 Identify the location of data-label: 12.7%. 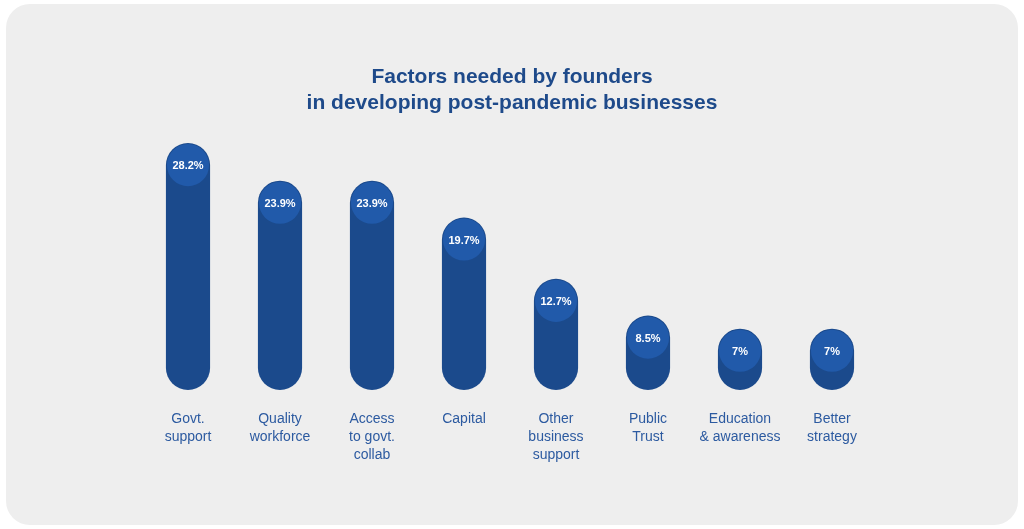
(556, 300).